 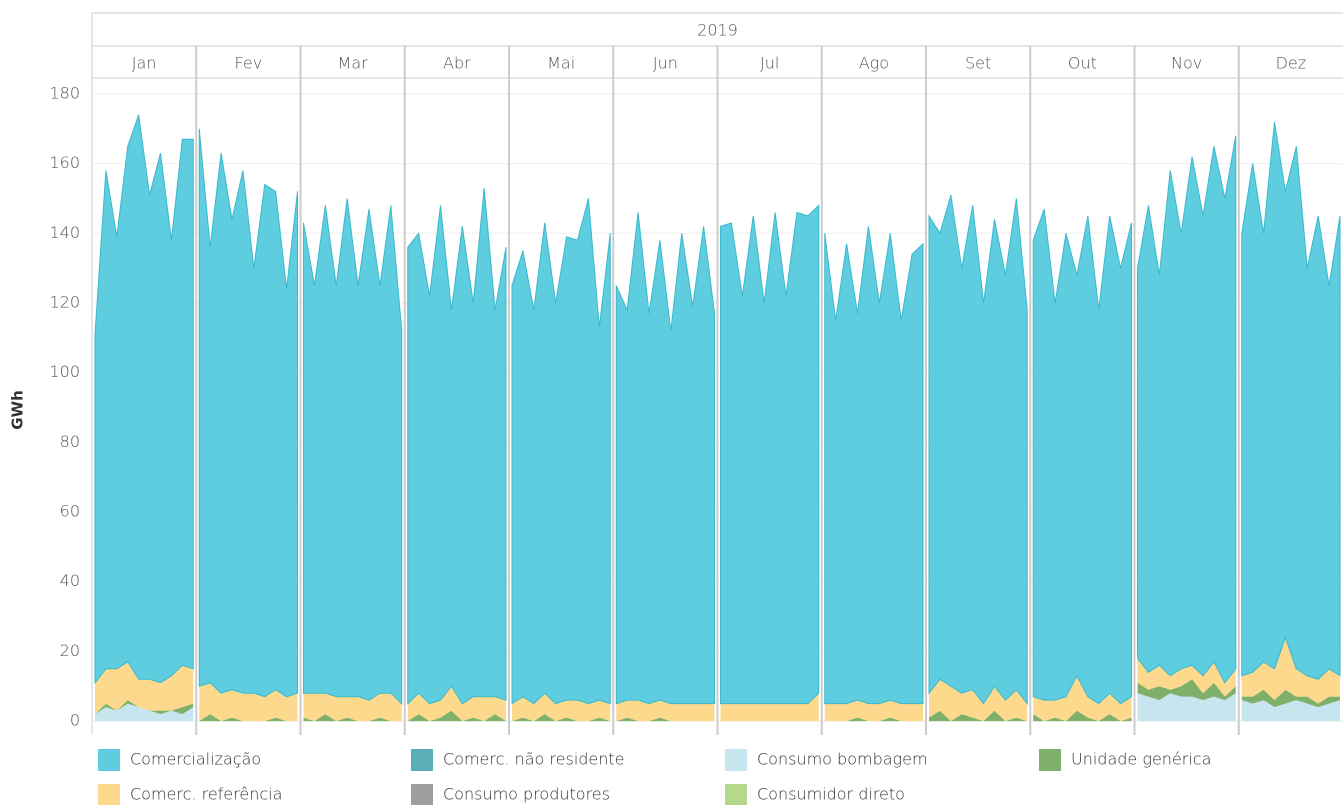 What do you see at coordinates (64, 92) in the screenshot?
I see `y-tick-label: 180` at bounding box center [64, 92].